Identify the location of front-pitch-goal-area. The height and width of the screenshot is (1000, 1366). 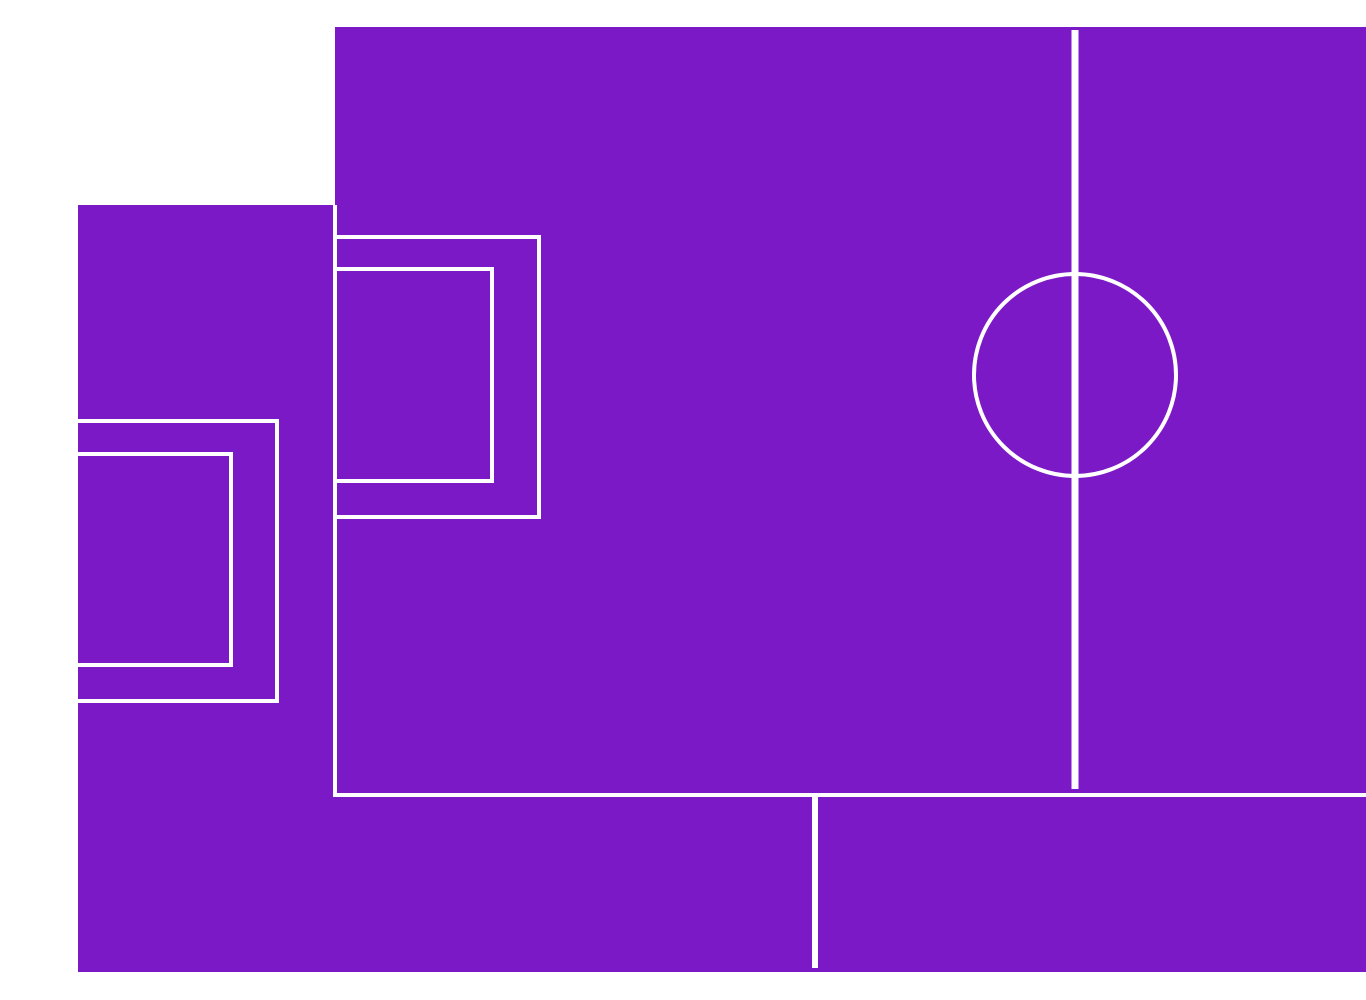
(413, 375).